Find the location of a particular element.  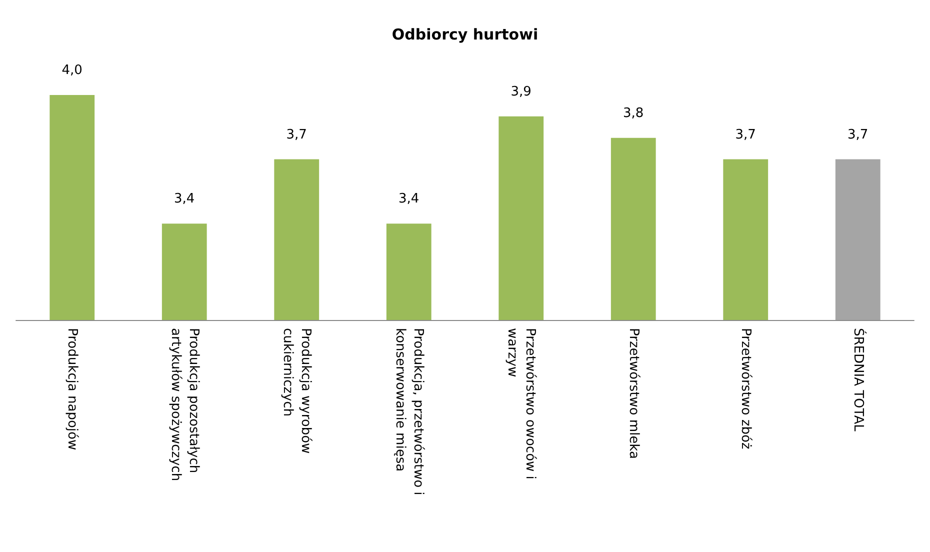

x-tick-label: Produkcja pozostałych artykułów spożywczych is located at coordinates (184, 405).